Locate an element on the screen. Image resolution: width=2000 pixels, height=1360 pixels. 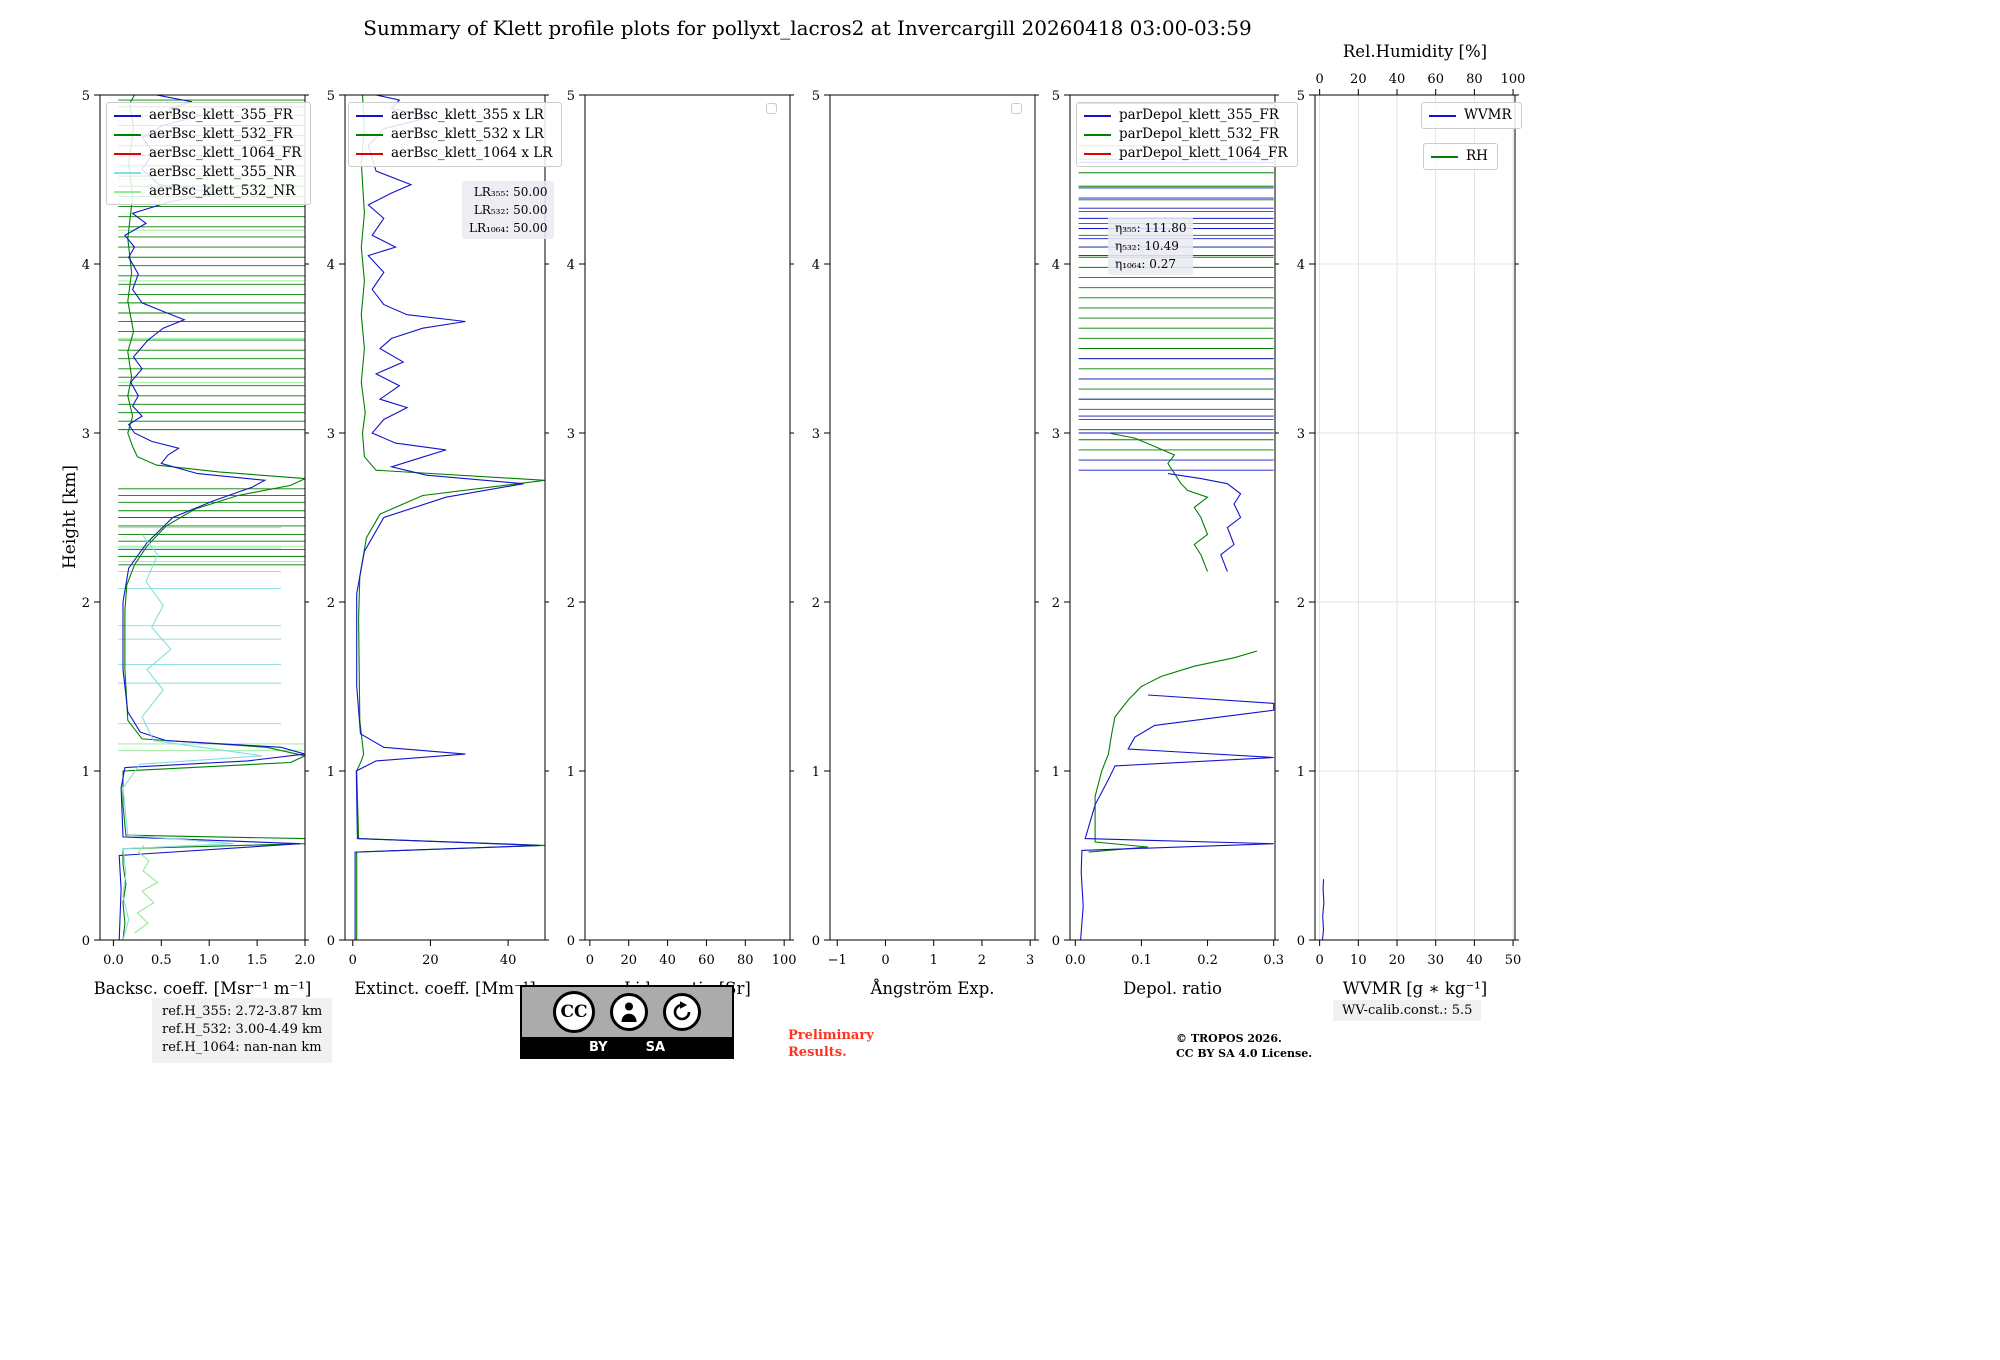
svg-text: WVMR [g ∗ kg⁻¹] is located at coordinates (1415, 988).